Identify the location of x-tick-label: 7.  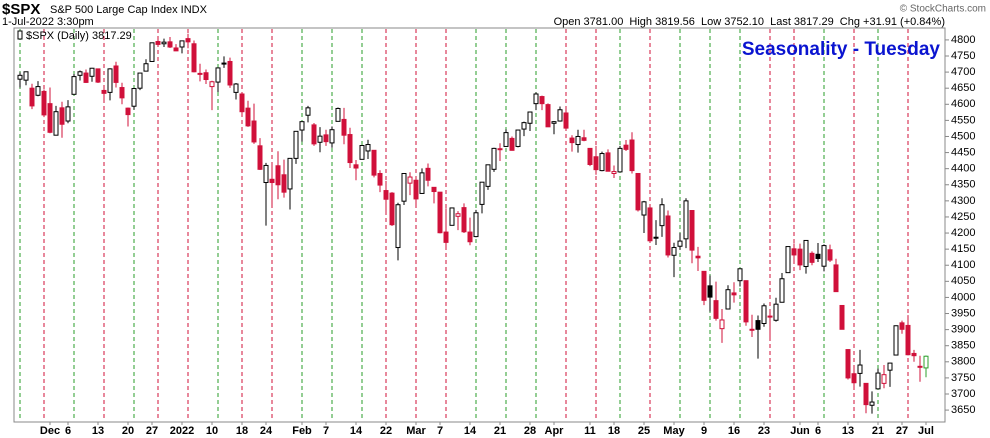
(440, 431).